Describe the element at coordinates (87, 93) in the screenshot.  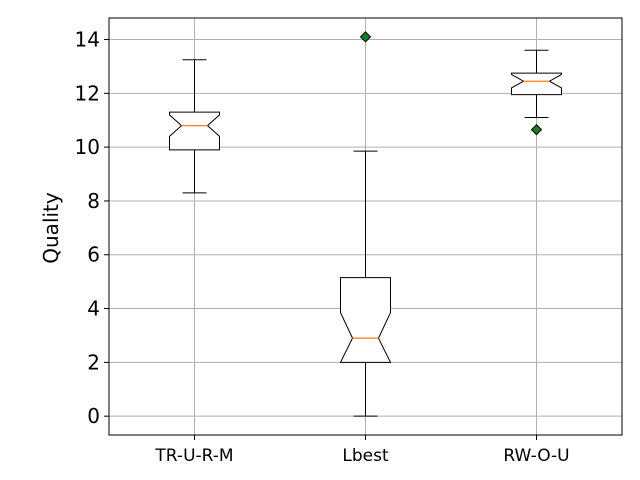
I see `y-tick-label: 12` at that location.